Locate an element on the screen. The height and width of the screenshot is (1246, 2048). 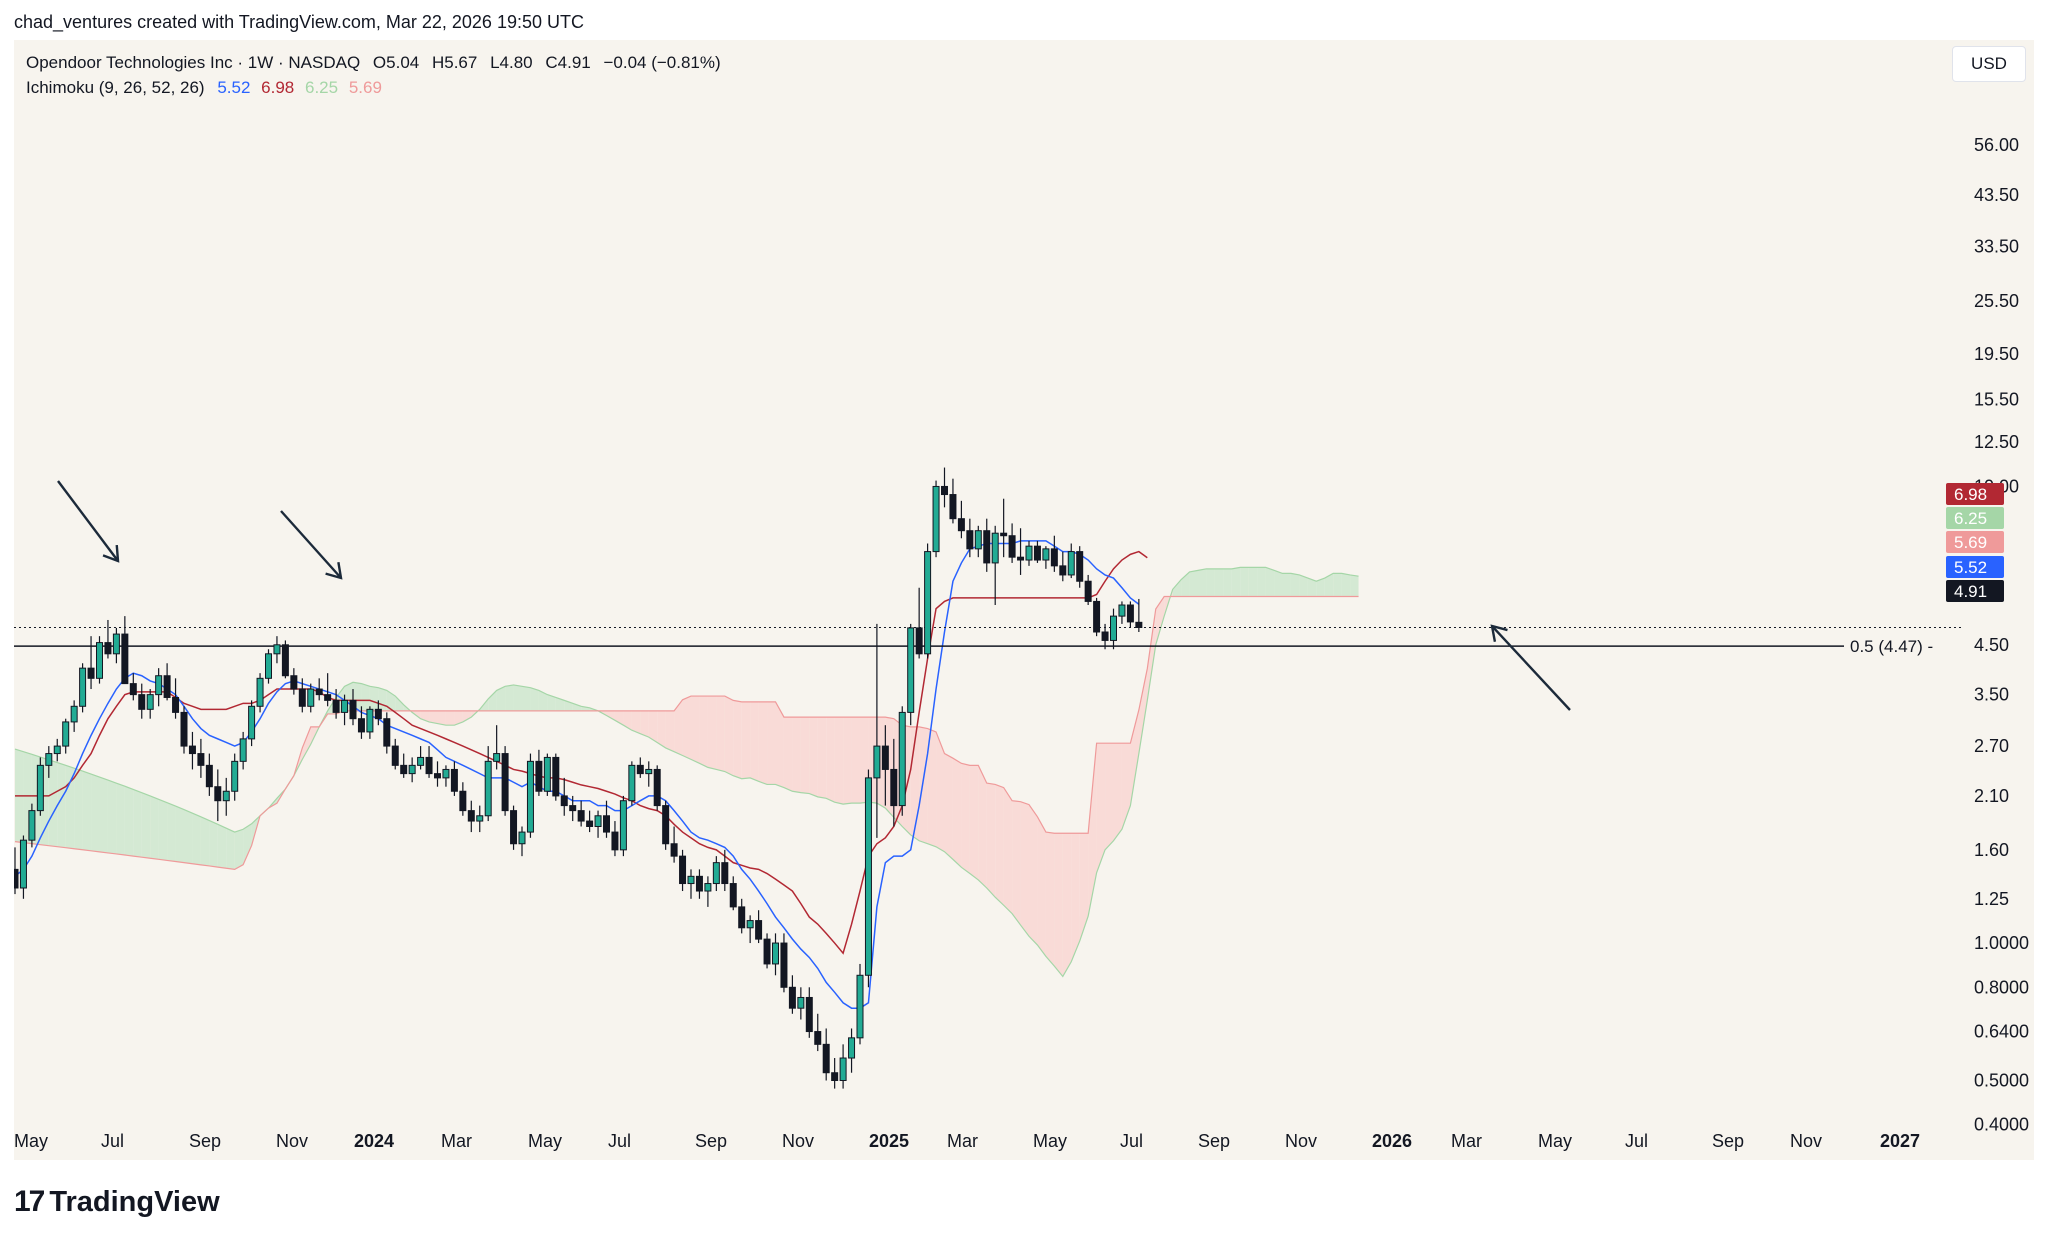
ohlc-close: C4.91 is located at coordinates (568, 62).